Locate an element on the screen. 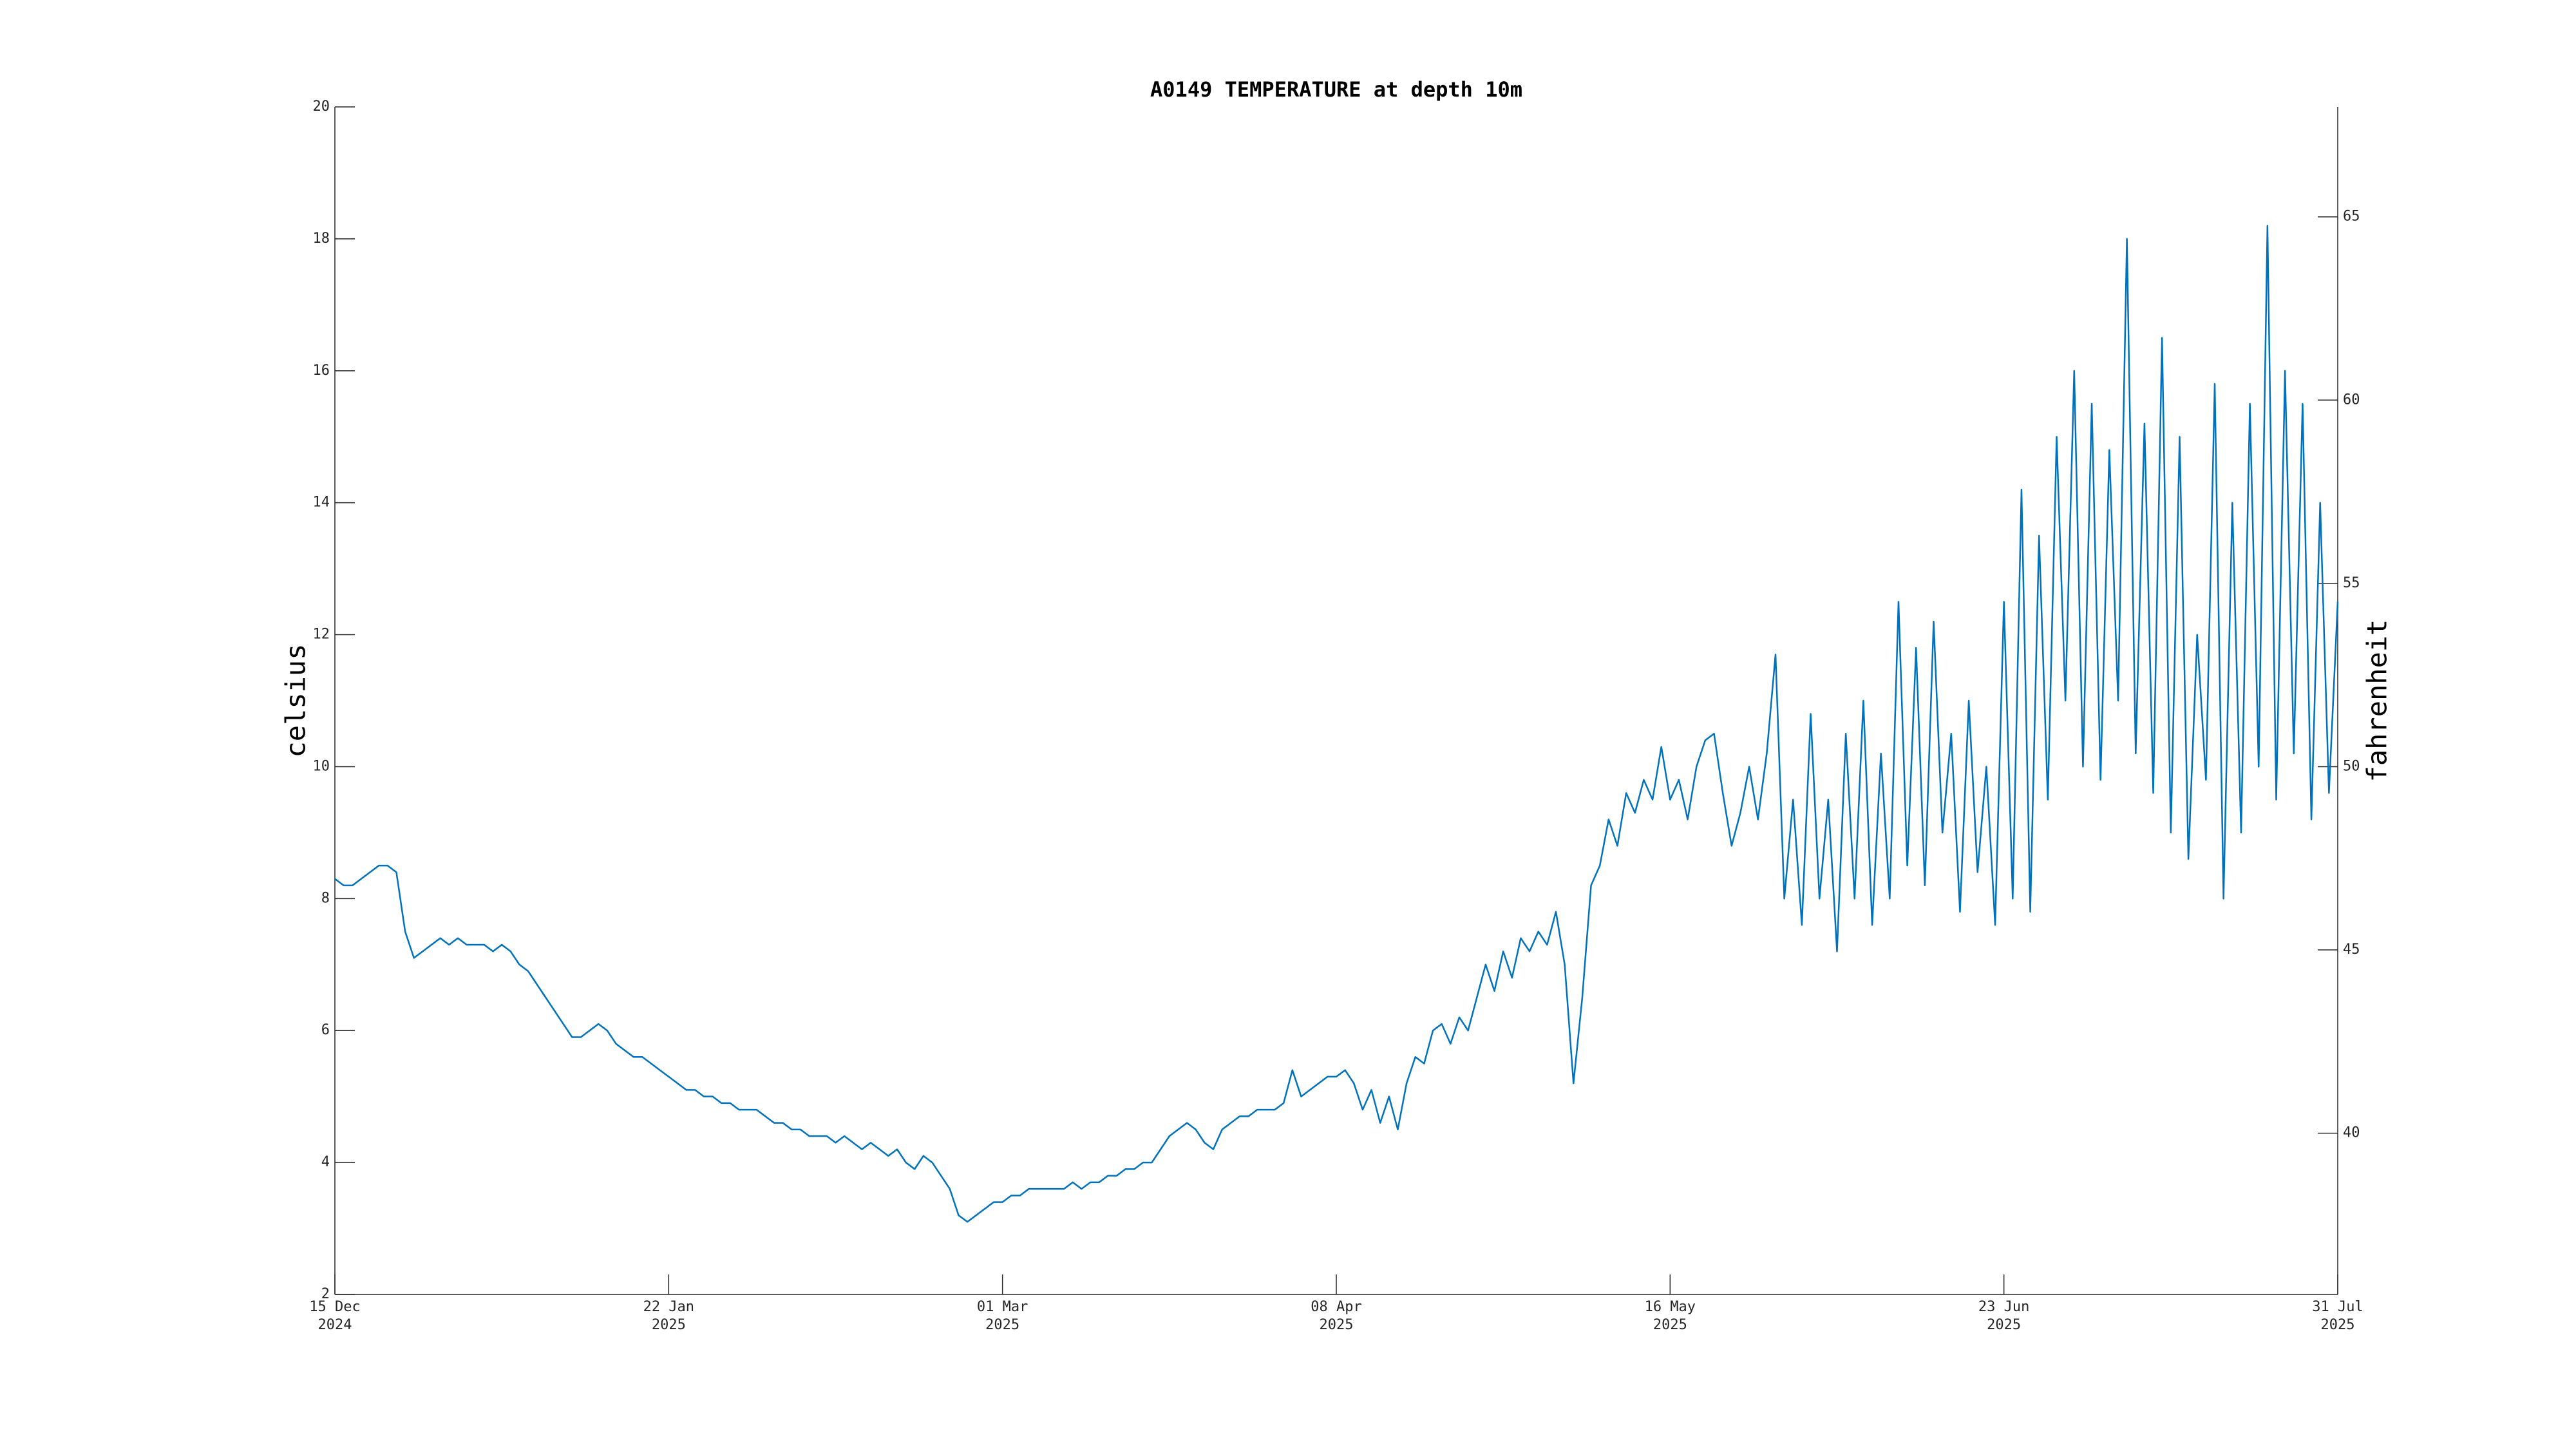  y2-tick-label: 60 is located at coordinates (2351, 400).